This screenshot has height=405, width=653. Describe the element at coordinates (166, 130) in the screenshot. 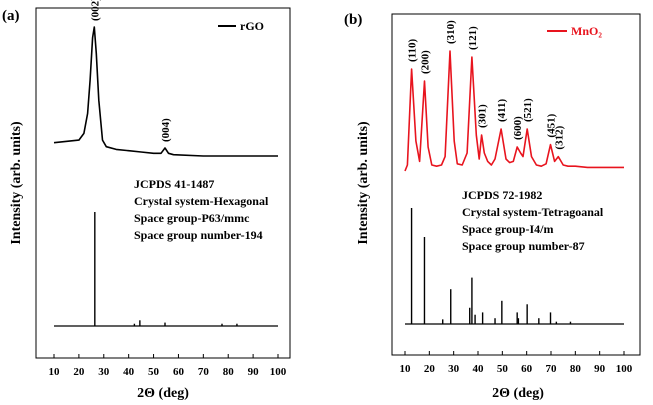

I see `peak-label: (004)` at that location.